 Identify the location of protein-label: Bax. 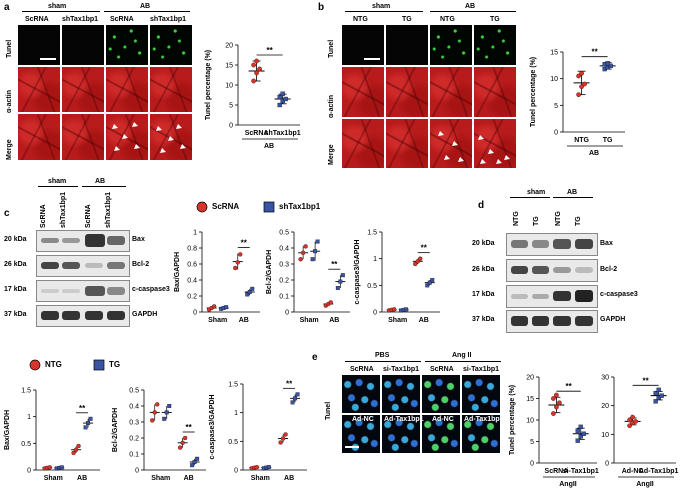
(606, 243).